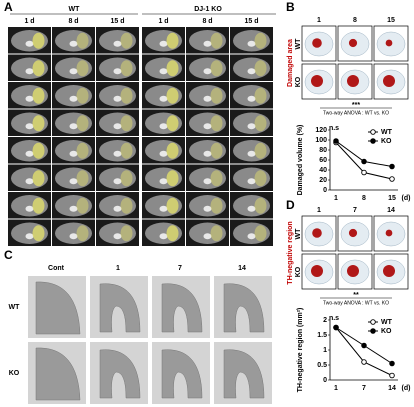 The image size is (414, 407). I want to click on row-label: WT, so click(298, 44).